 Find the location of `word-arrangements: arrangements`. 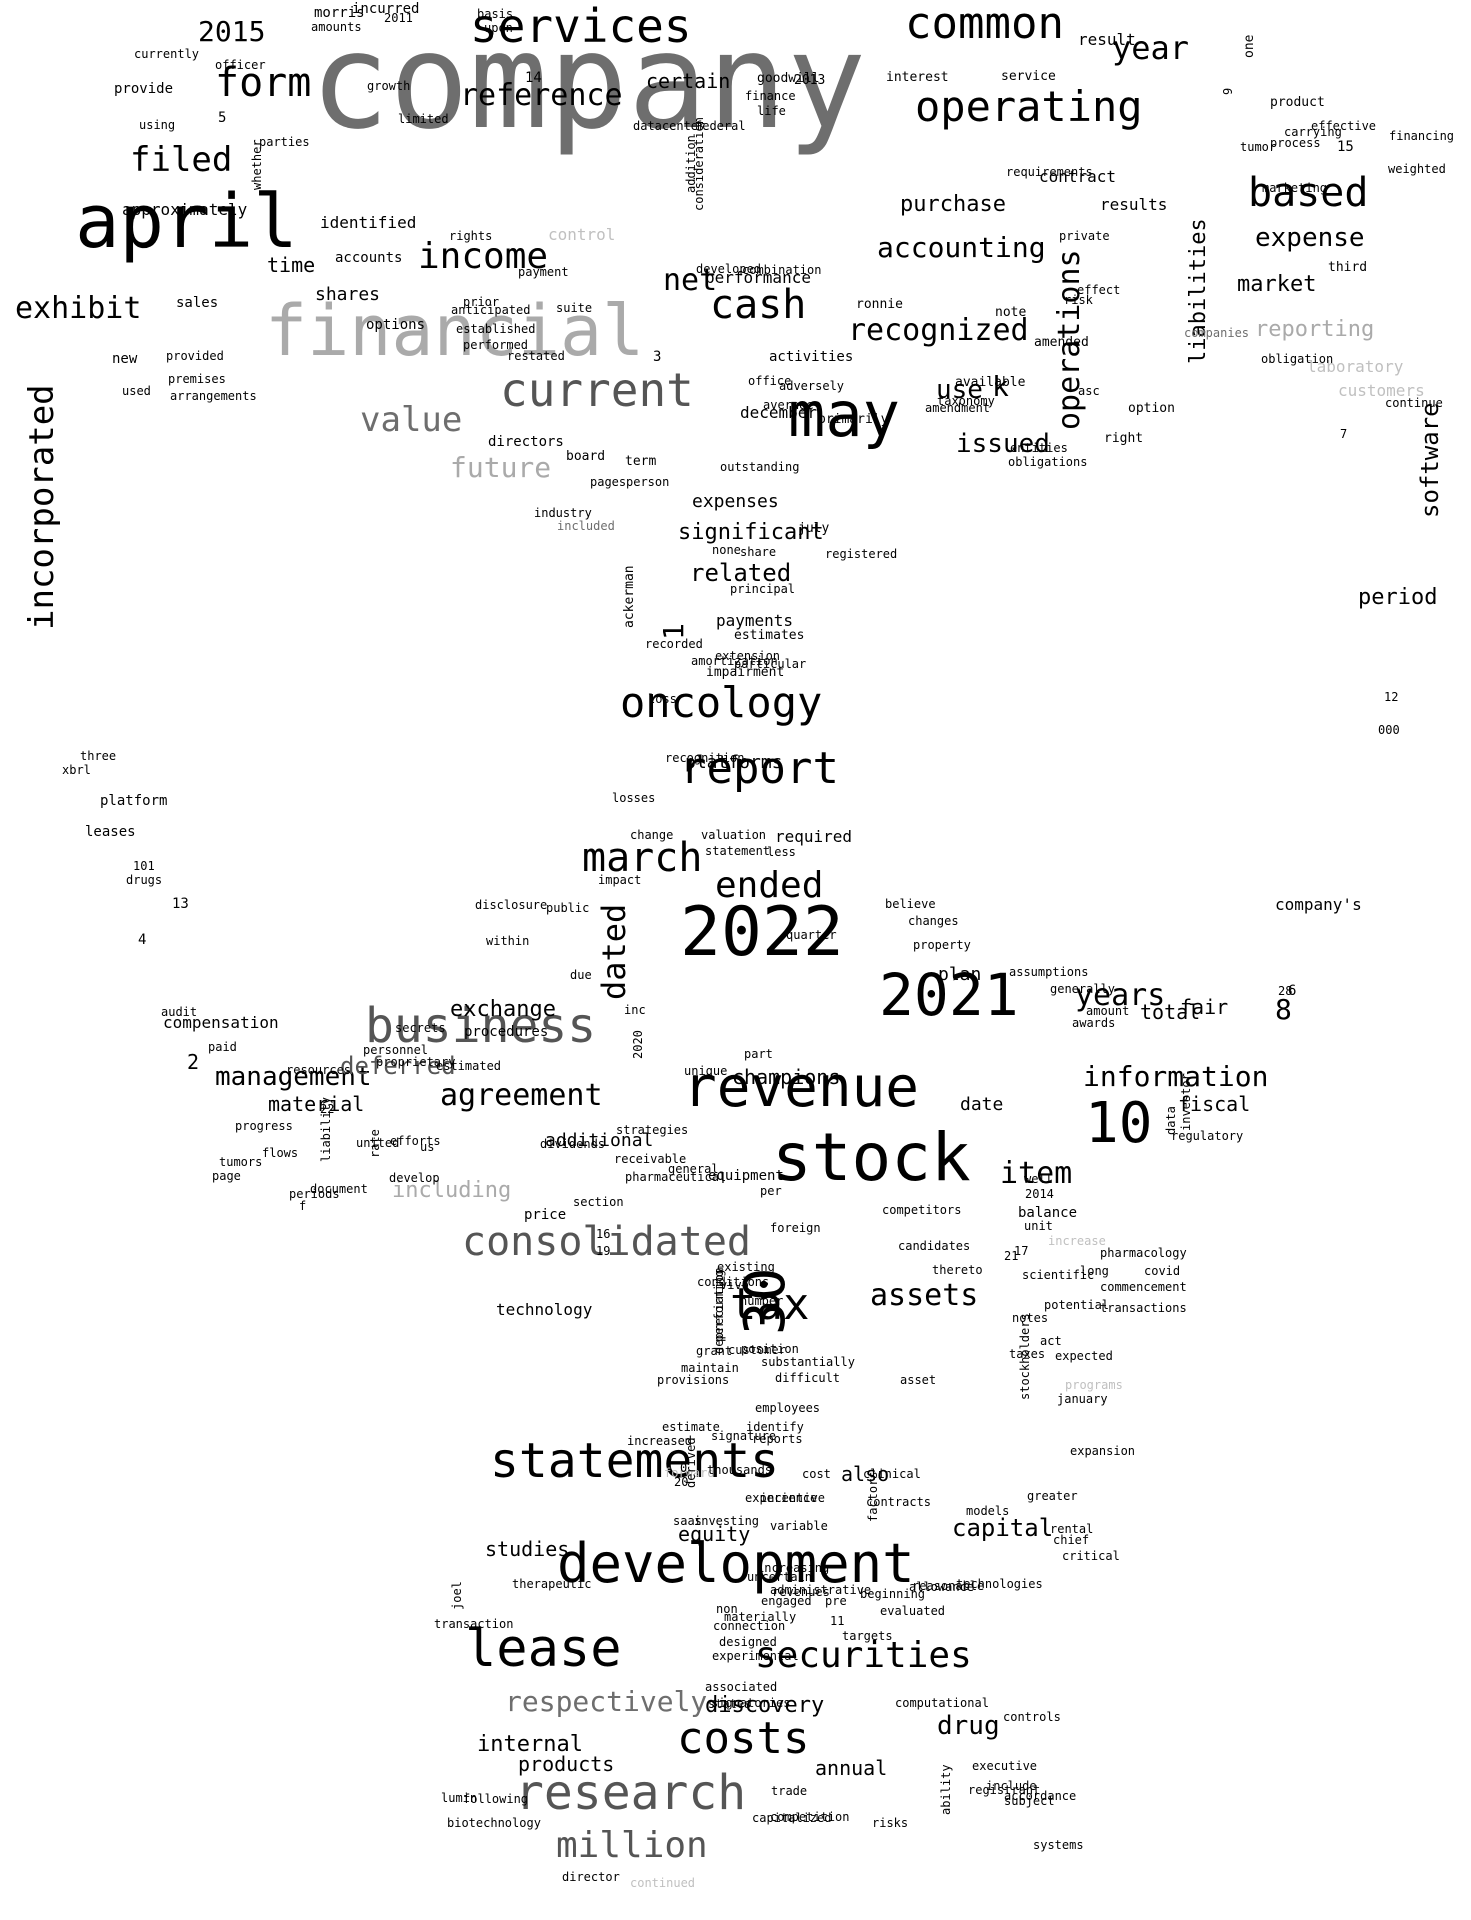

word-arrangements: arrangements is located at coordinates (213, 396).